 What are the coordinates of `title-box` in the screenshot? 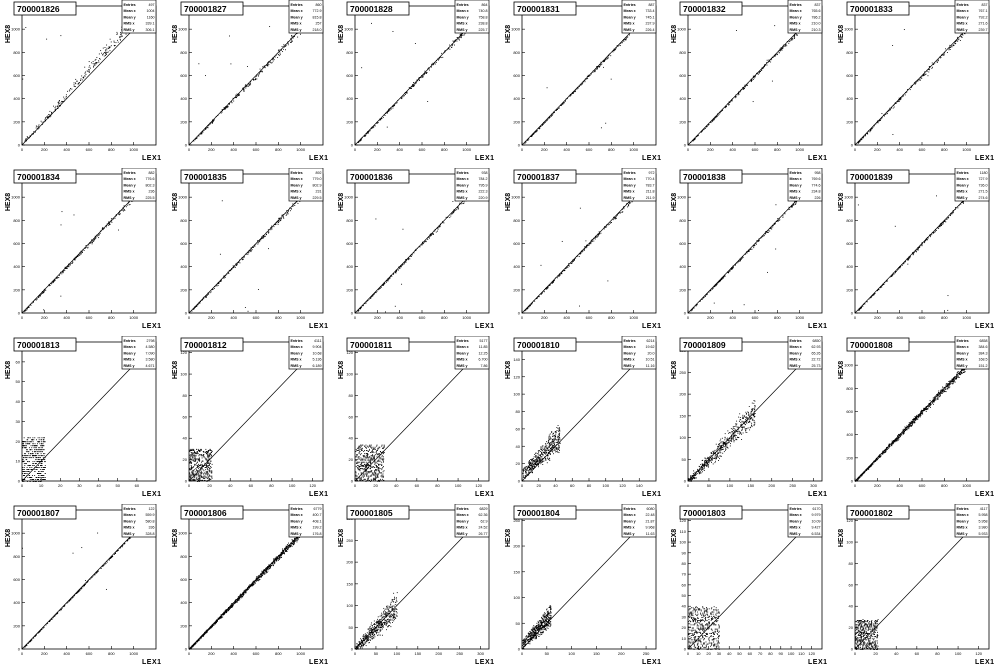 It's located at (711, 8).